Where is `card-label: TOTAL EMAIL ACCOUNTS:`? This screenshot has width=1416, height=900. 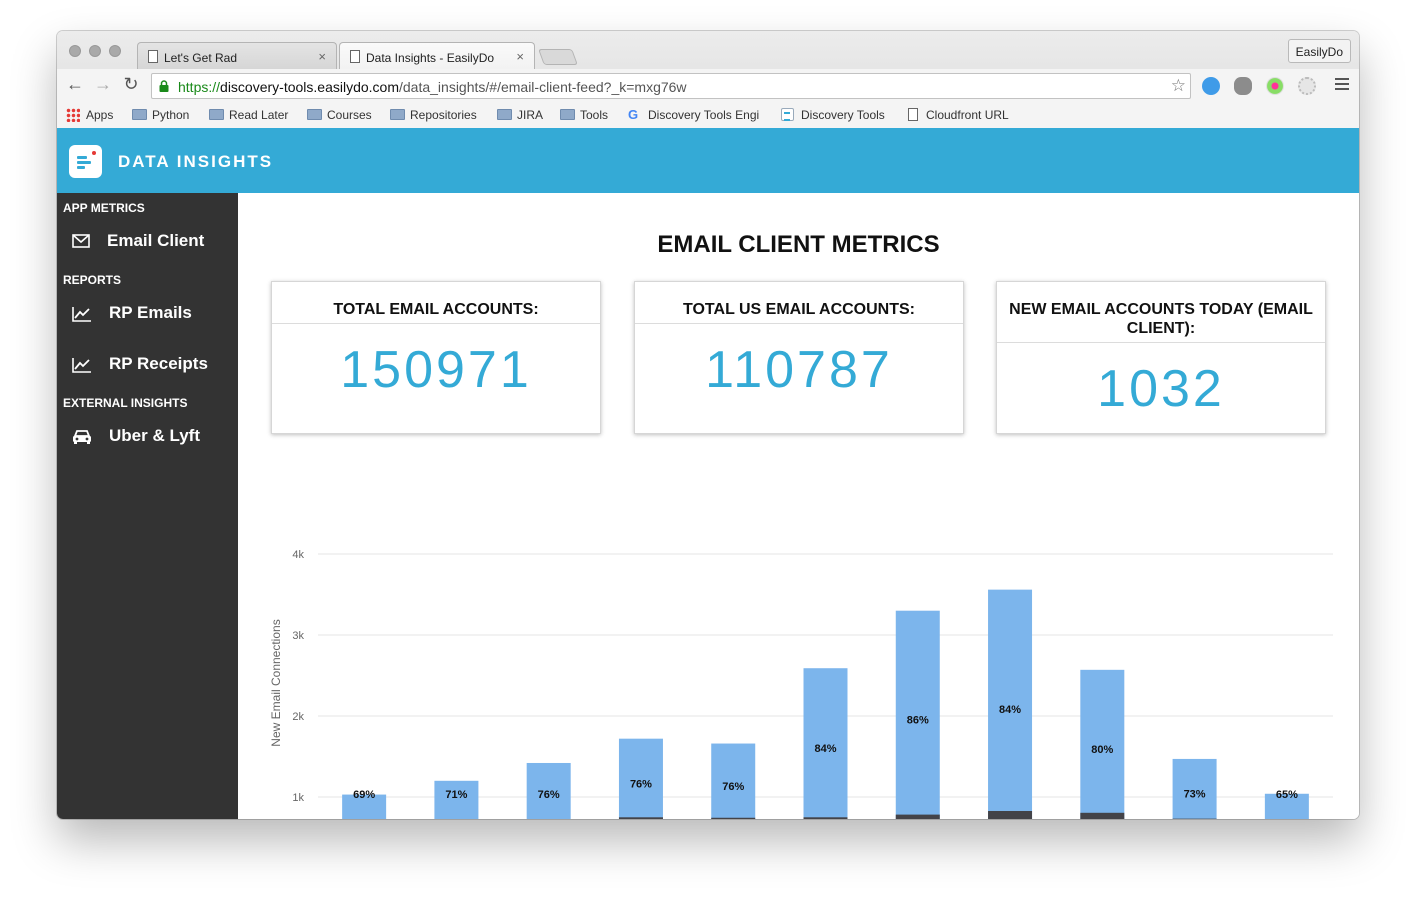
card-label: TOTAL EMAIL ACCOUNTS: is located at coordinates (436, 303).